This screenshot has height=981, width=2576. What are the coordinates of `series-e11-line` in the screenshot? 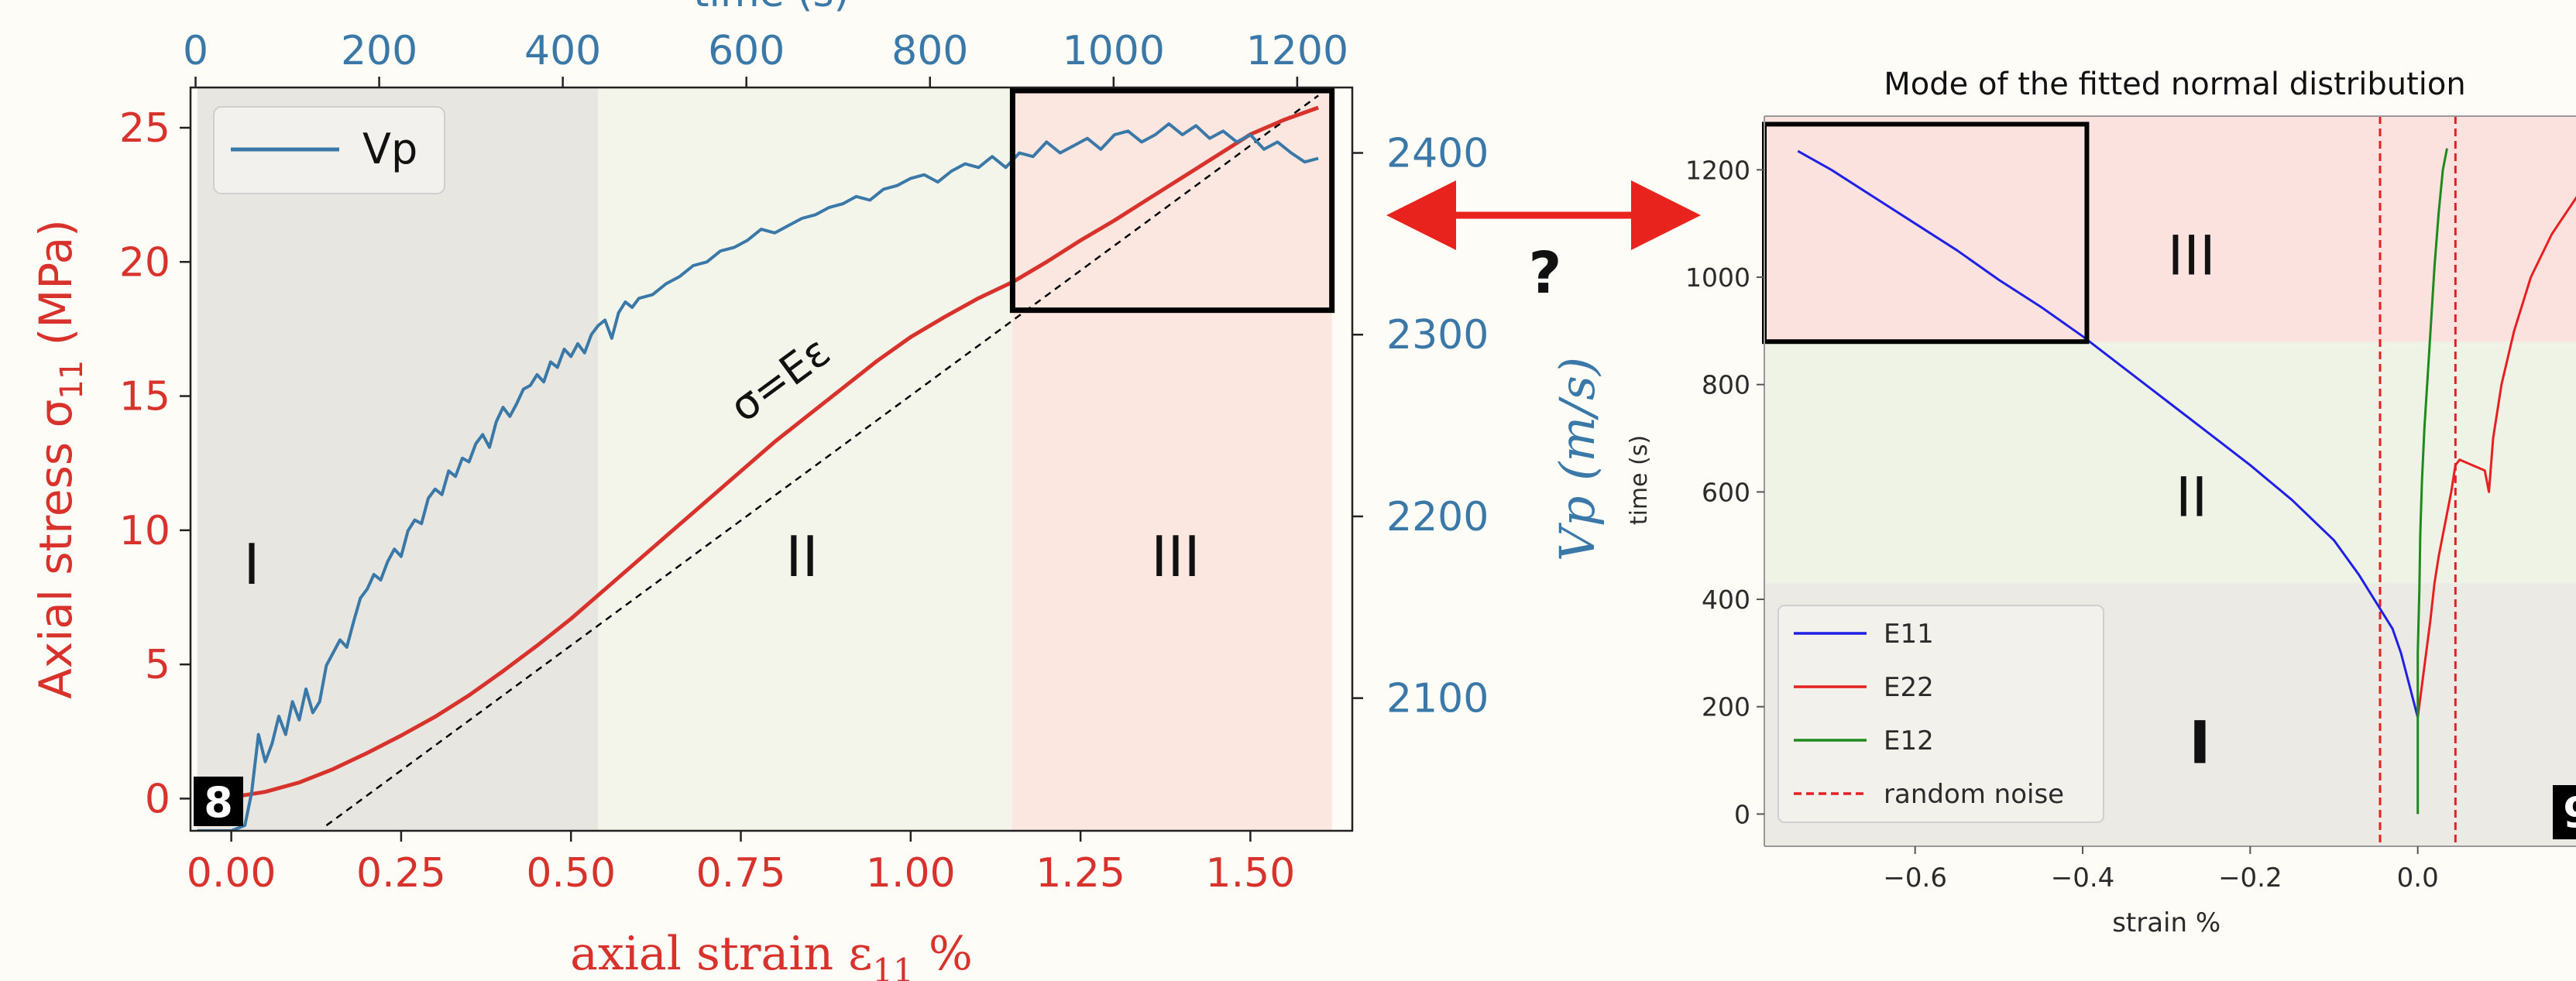 It's located at (2108, 434).